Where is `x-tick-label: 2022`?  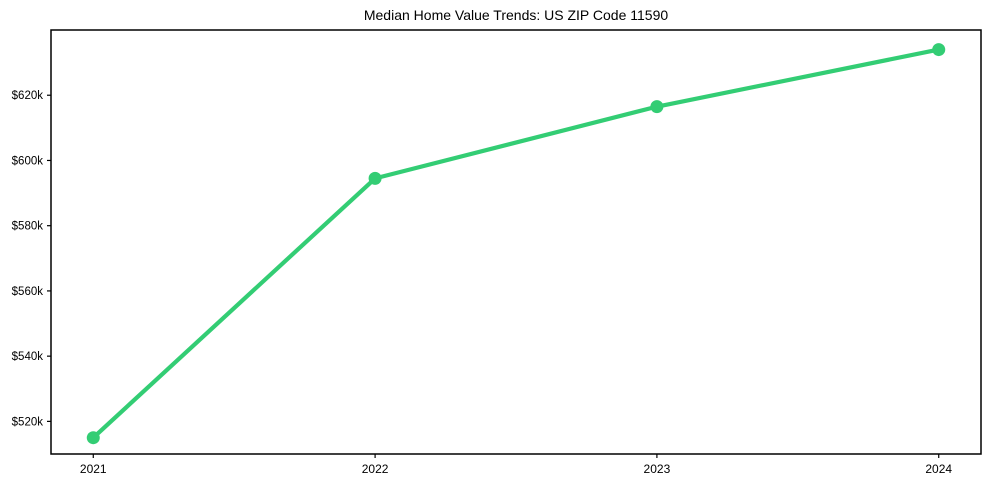 x-tick-label: 2022 is located at coordinates (375, 469).